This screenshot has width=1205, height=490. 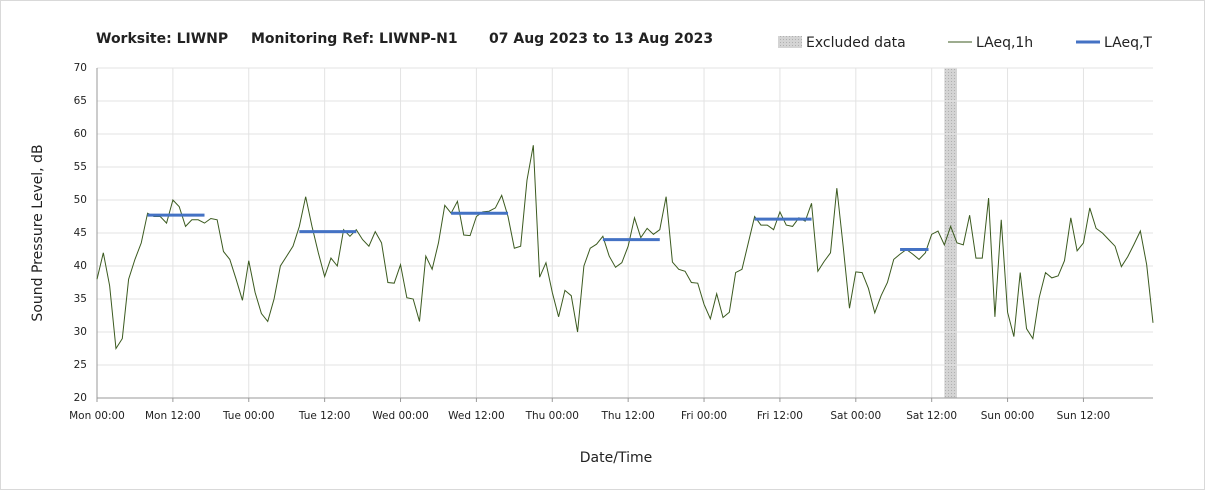 What do you see at coordinates (324, 416) in the screenshot?
I see `x-tick-label: Tue 12:00` at bounding box center [324, 416].